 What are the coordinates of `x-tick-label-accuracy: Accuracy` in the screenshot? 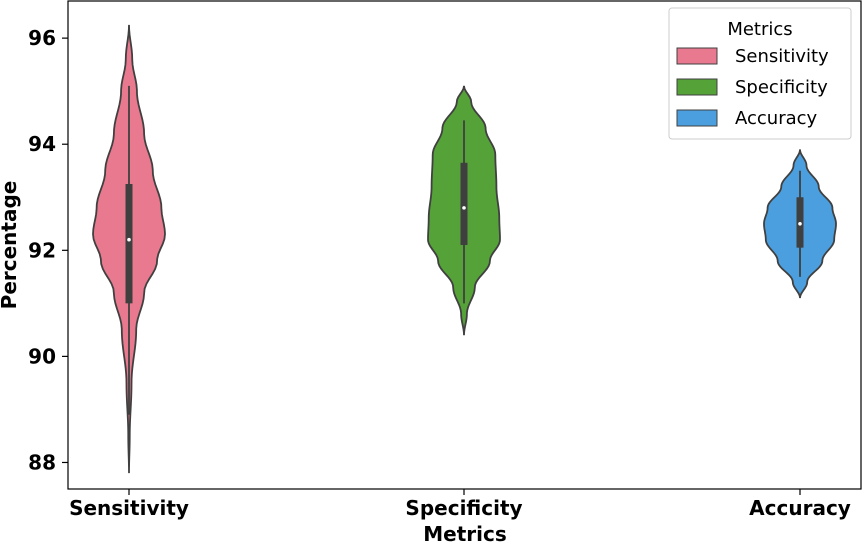 It's located at (800, 508).